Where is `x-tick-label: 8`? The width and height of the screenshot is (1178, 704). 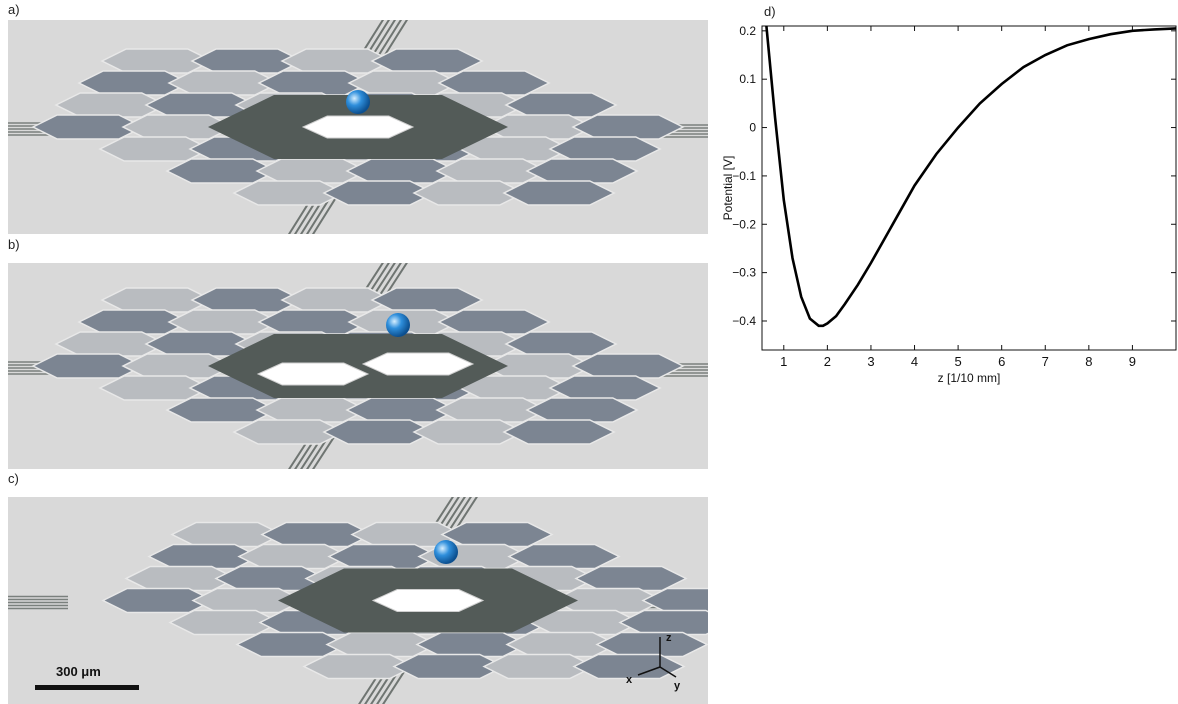 x-tick-label: 8 is located at coordinates (1088, 361).